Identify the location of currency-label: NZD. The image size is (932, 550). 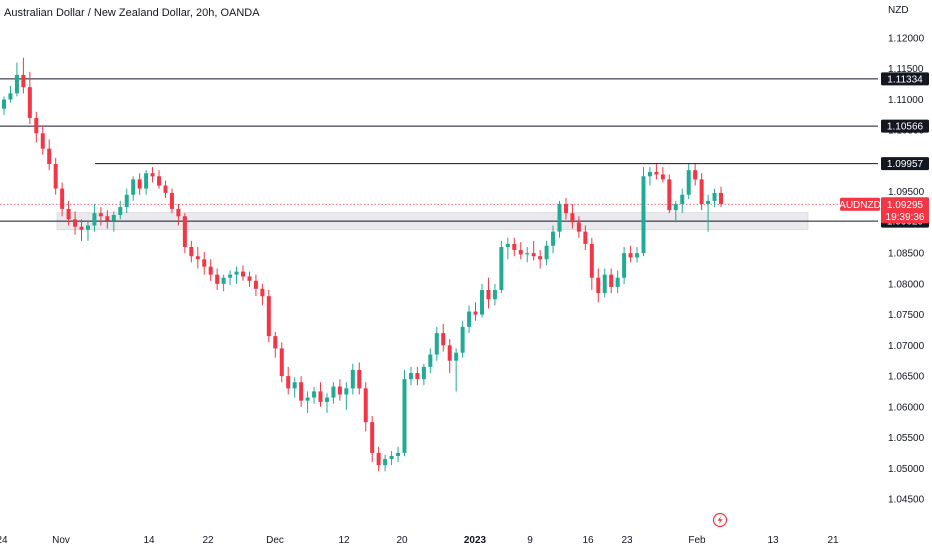
(898, 10).